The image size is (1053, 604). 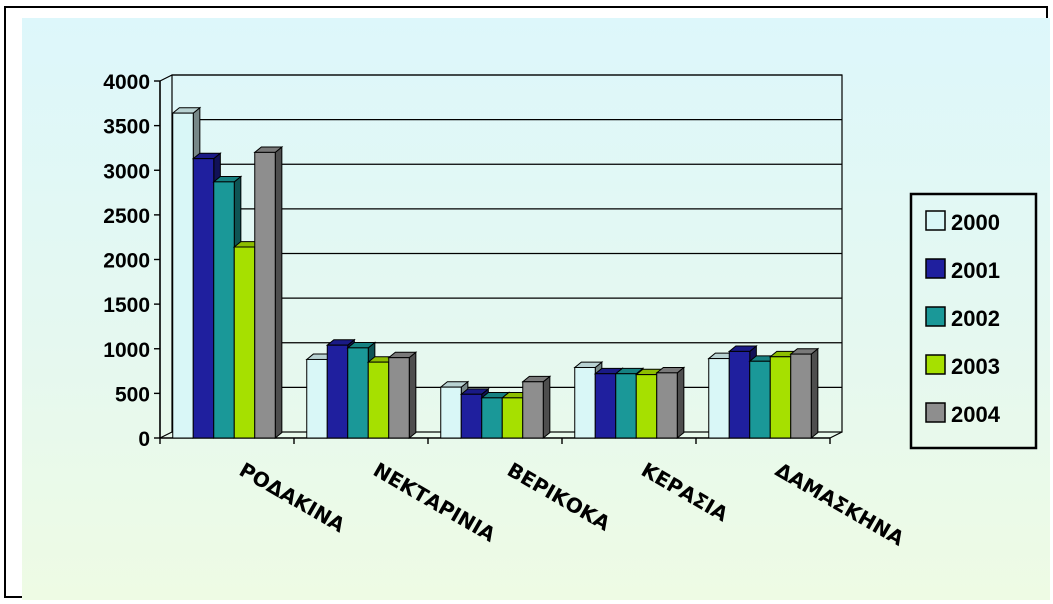 I want to click on y-tick-label: 1000, so click(x=126, y=350).